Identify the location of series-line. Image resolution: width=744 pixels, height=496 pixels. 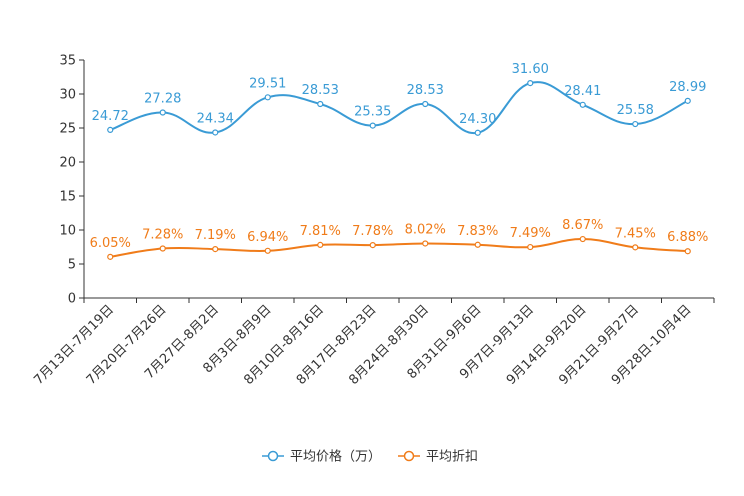
(399, 248).